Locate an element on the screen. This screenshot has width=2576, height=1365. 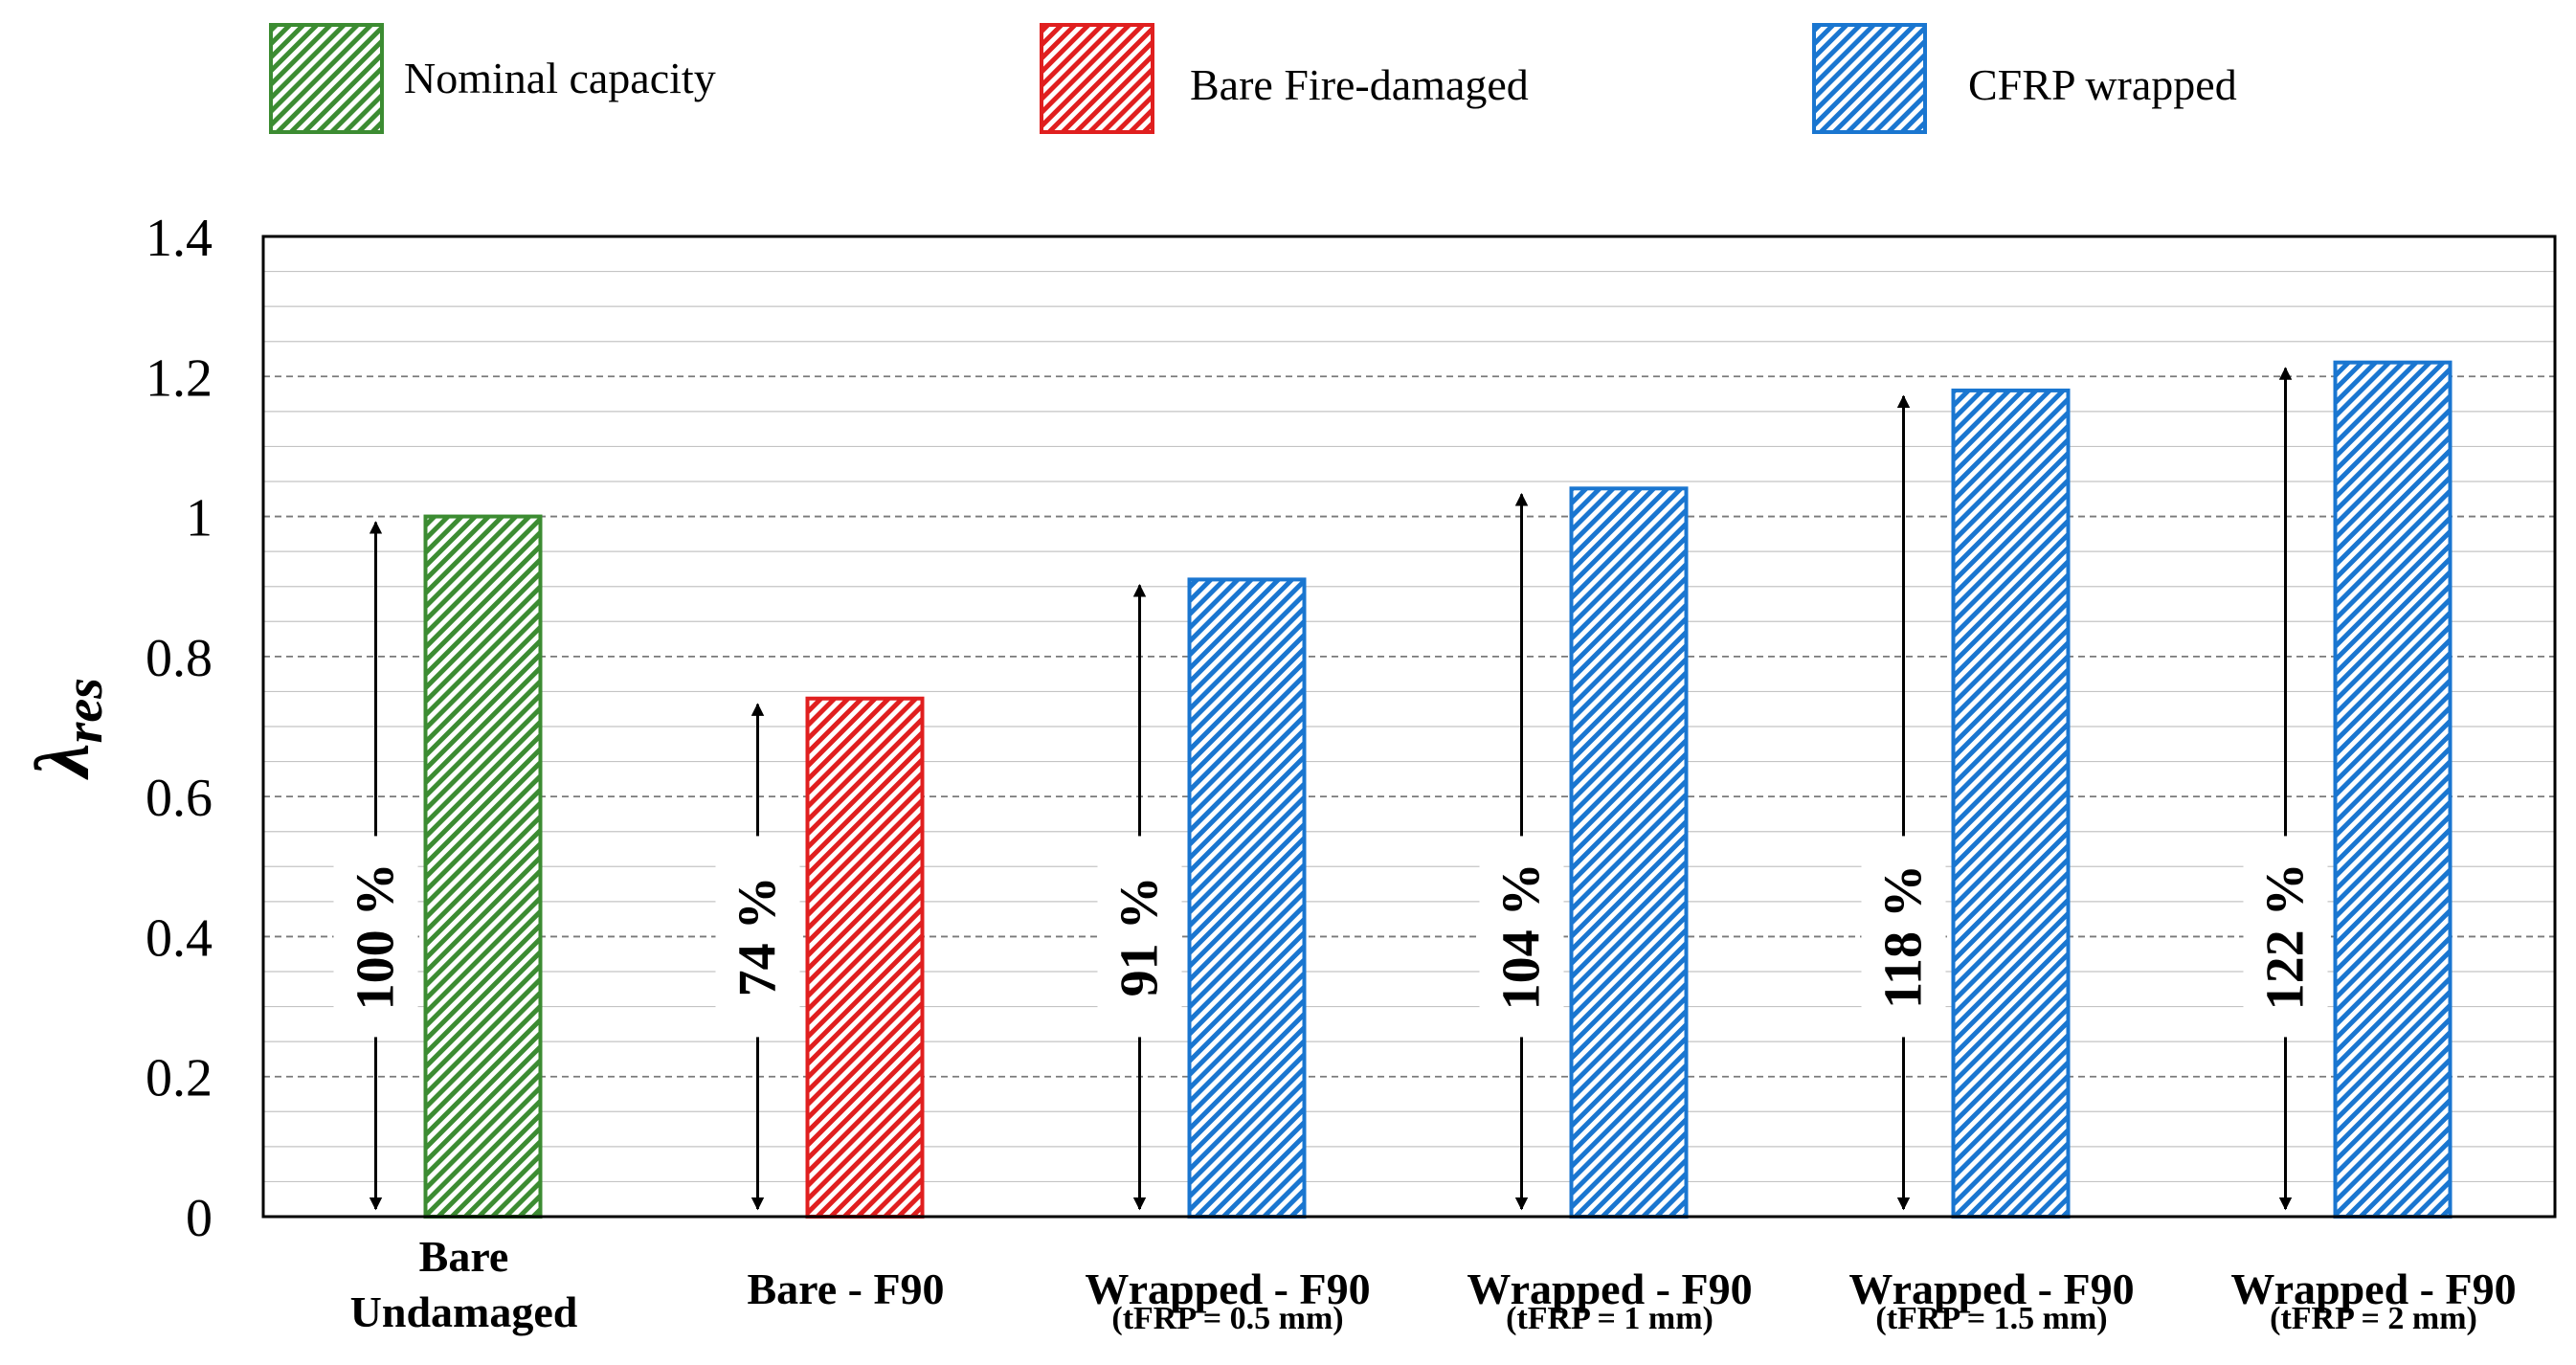
annotation-label: 100 % is located at coordinates (376, 936).